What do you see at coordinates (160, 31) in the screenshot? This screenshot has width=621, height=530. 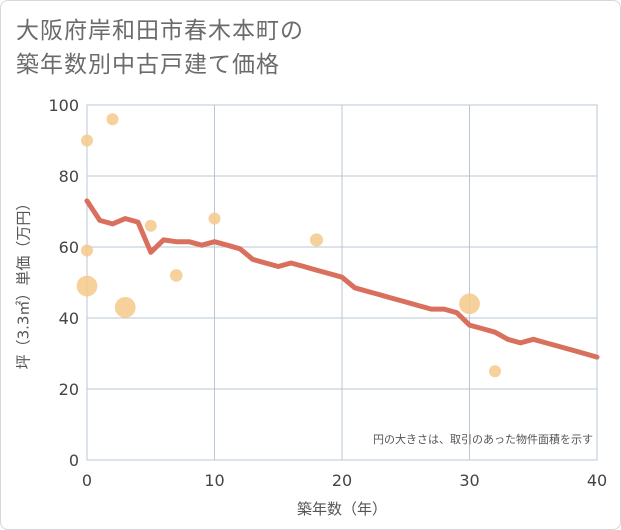 I see `title-line-1: 大阪府岸和田市春木本町の` at bounding box center [160, 31].